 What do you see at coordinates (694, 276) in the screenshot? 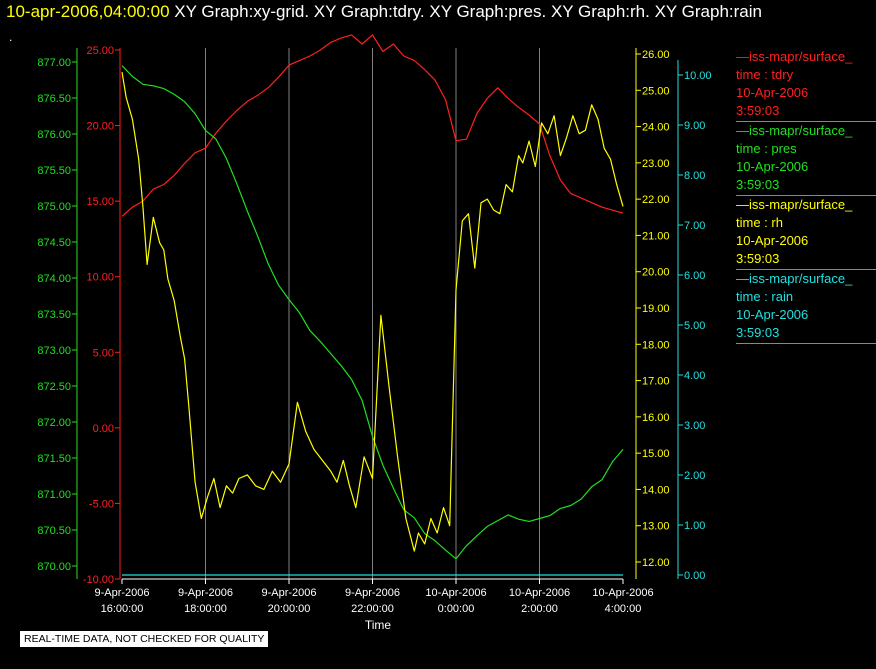
I see `rain-tick-label: 6.00` at bounding box center [694, 276].